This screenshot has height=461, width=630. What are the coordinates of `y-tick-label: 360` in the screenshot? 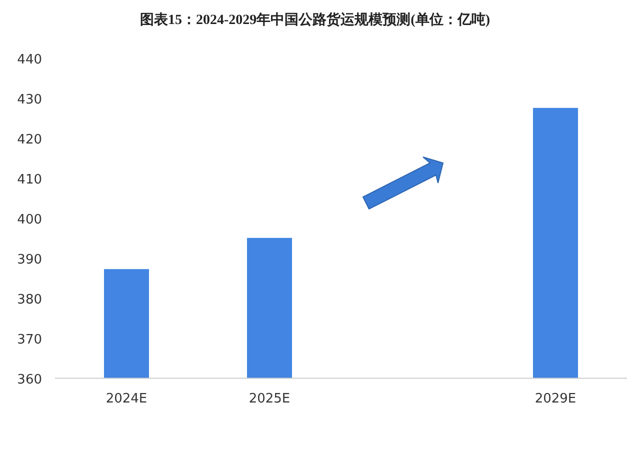 It's located at (29, 380).